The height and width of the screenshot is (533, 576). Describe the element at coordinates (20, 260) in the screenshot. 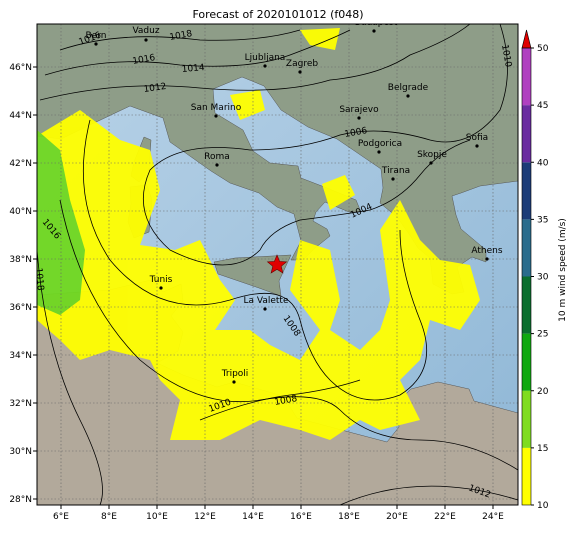

I see `y-tick-label: 38°N` at that location.